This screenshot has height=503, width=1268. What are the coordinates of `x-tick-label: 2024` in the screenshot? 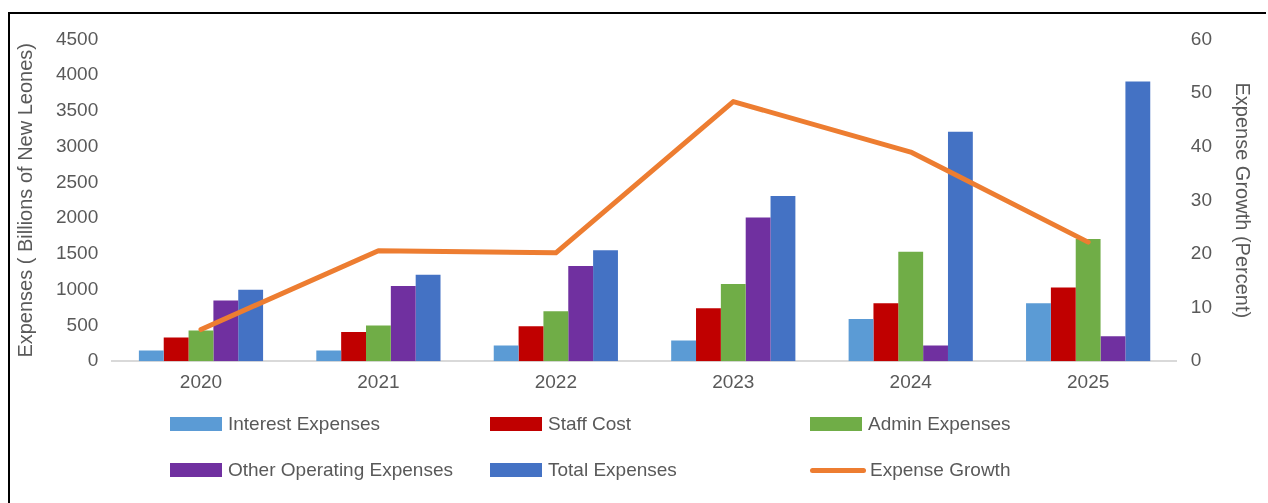 It's located at (911, 381).